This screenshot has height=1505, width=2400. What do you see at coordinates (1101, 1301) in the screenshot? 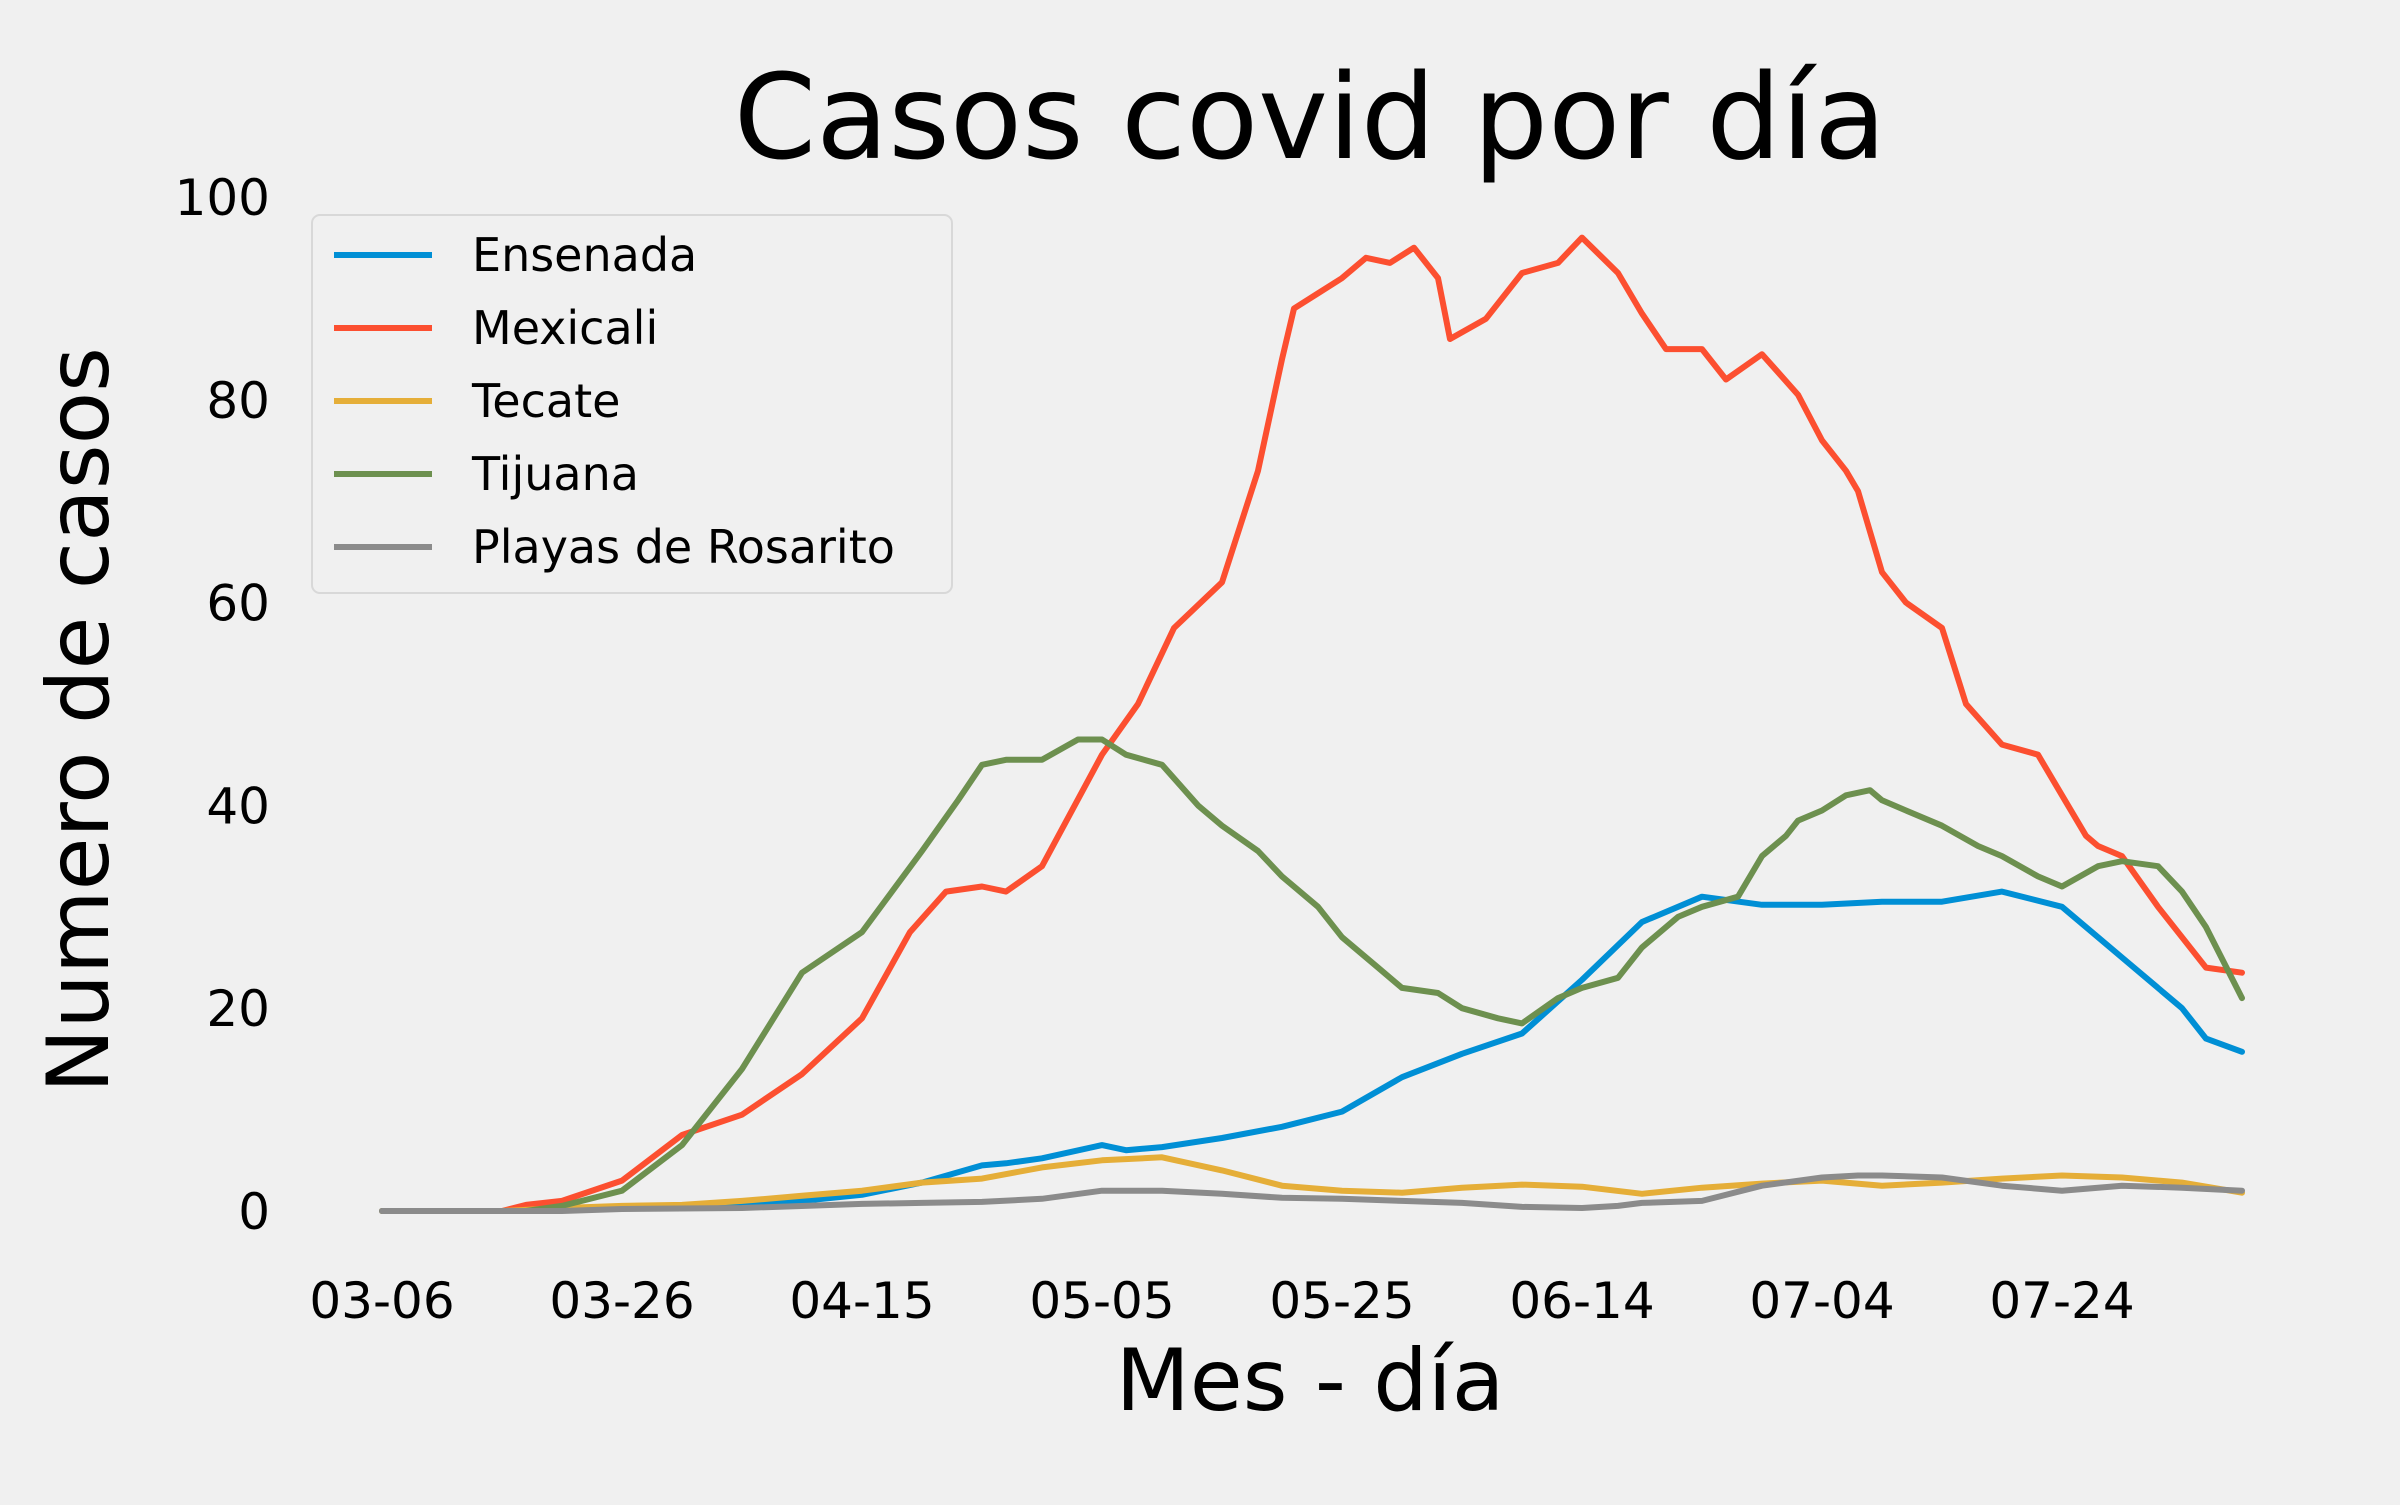
I see `x-tick-label: 05-05` at bounding box center [1101, 1301].